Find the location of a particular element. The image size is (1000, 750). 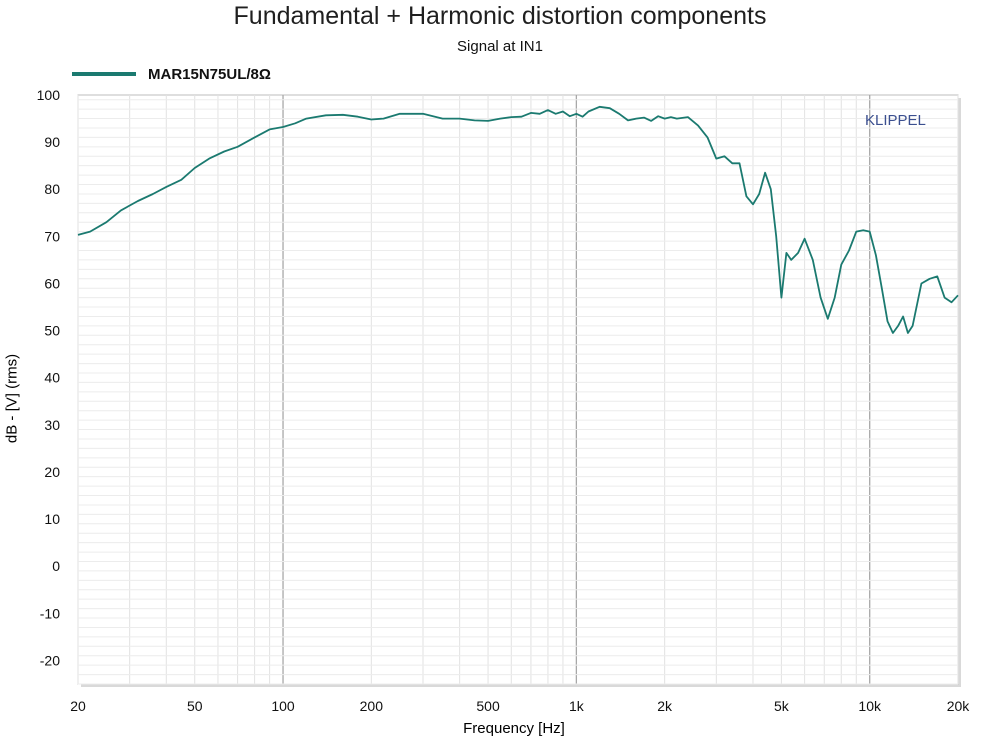

y-tick-label: 30 is located at coordinates (52, 425).